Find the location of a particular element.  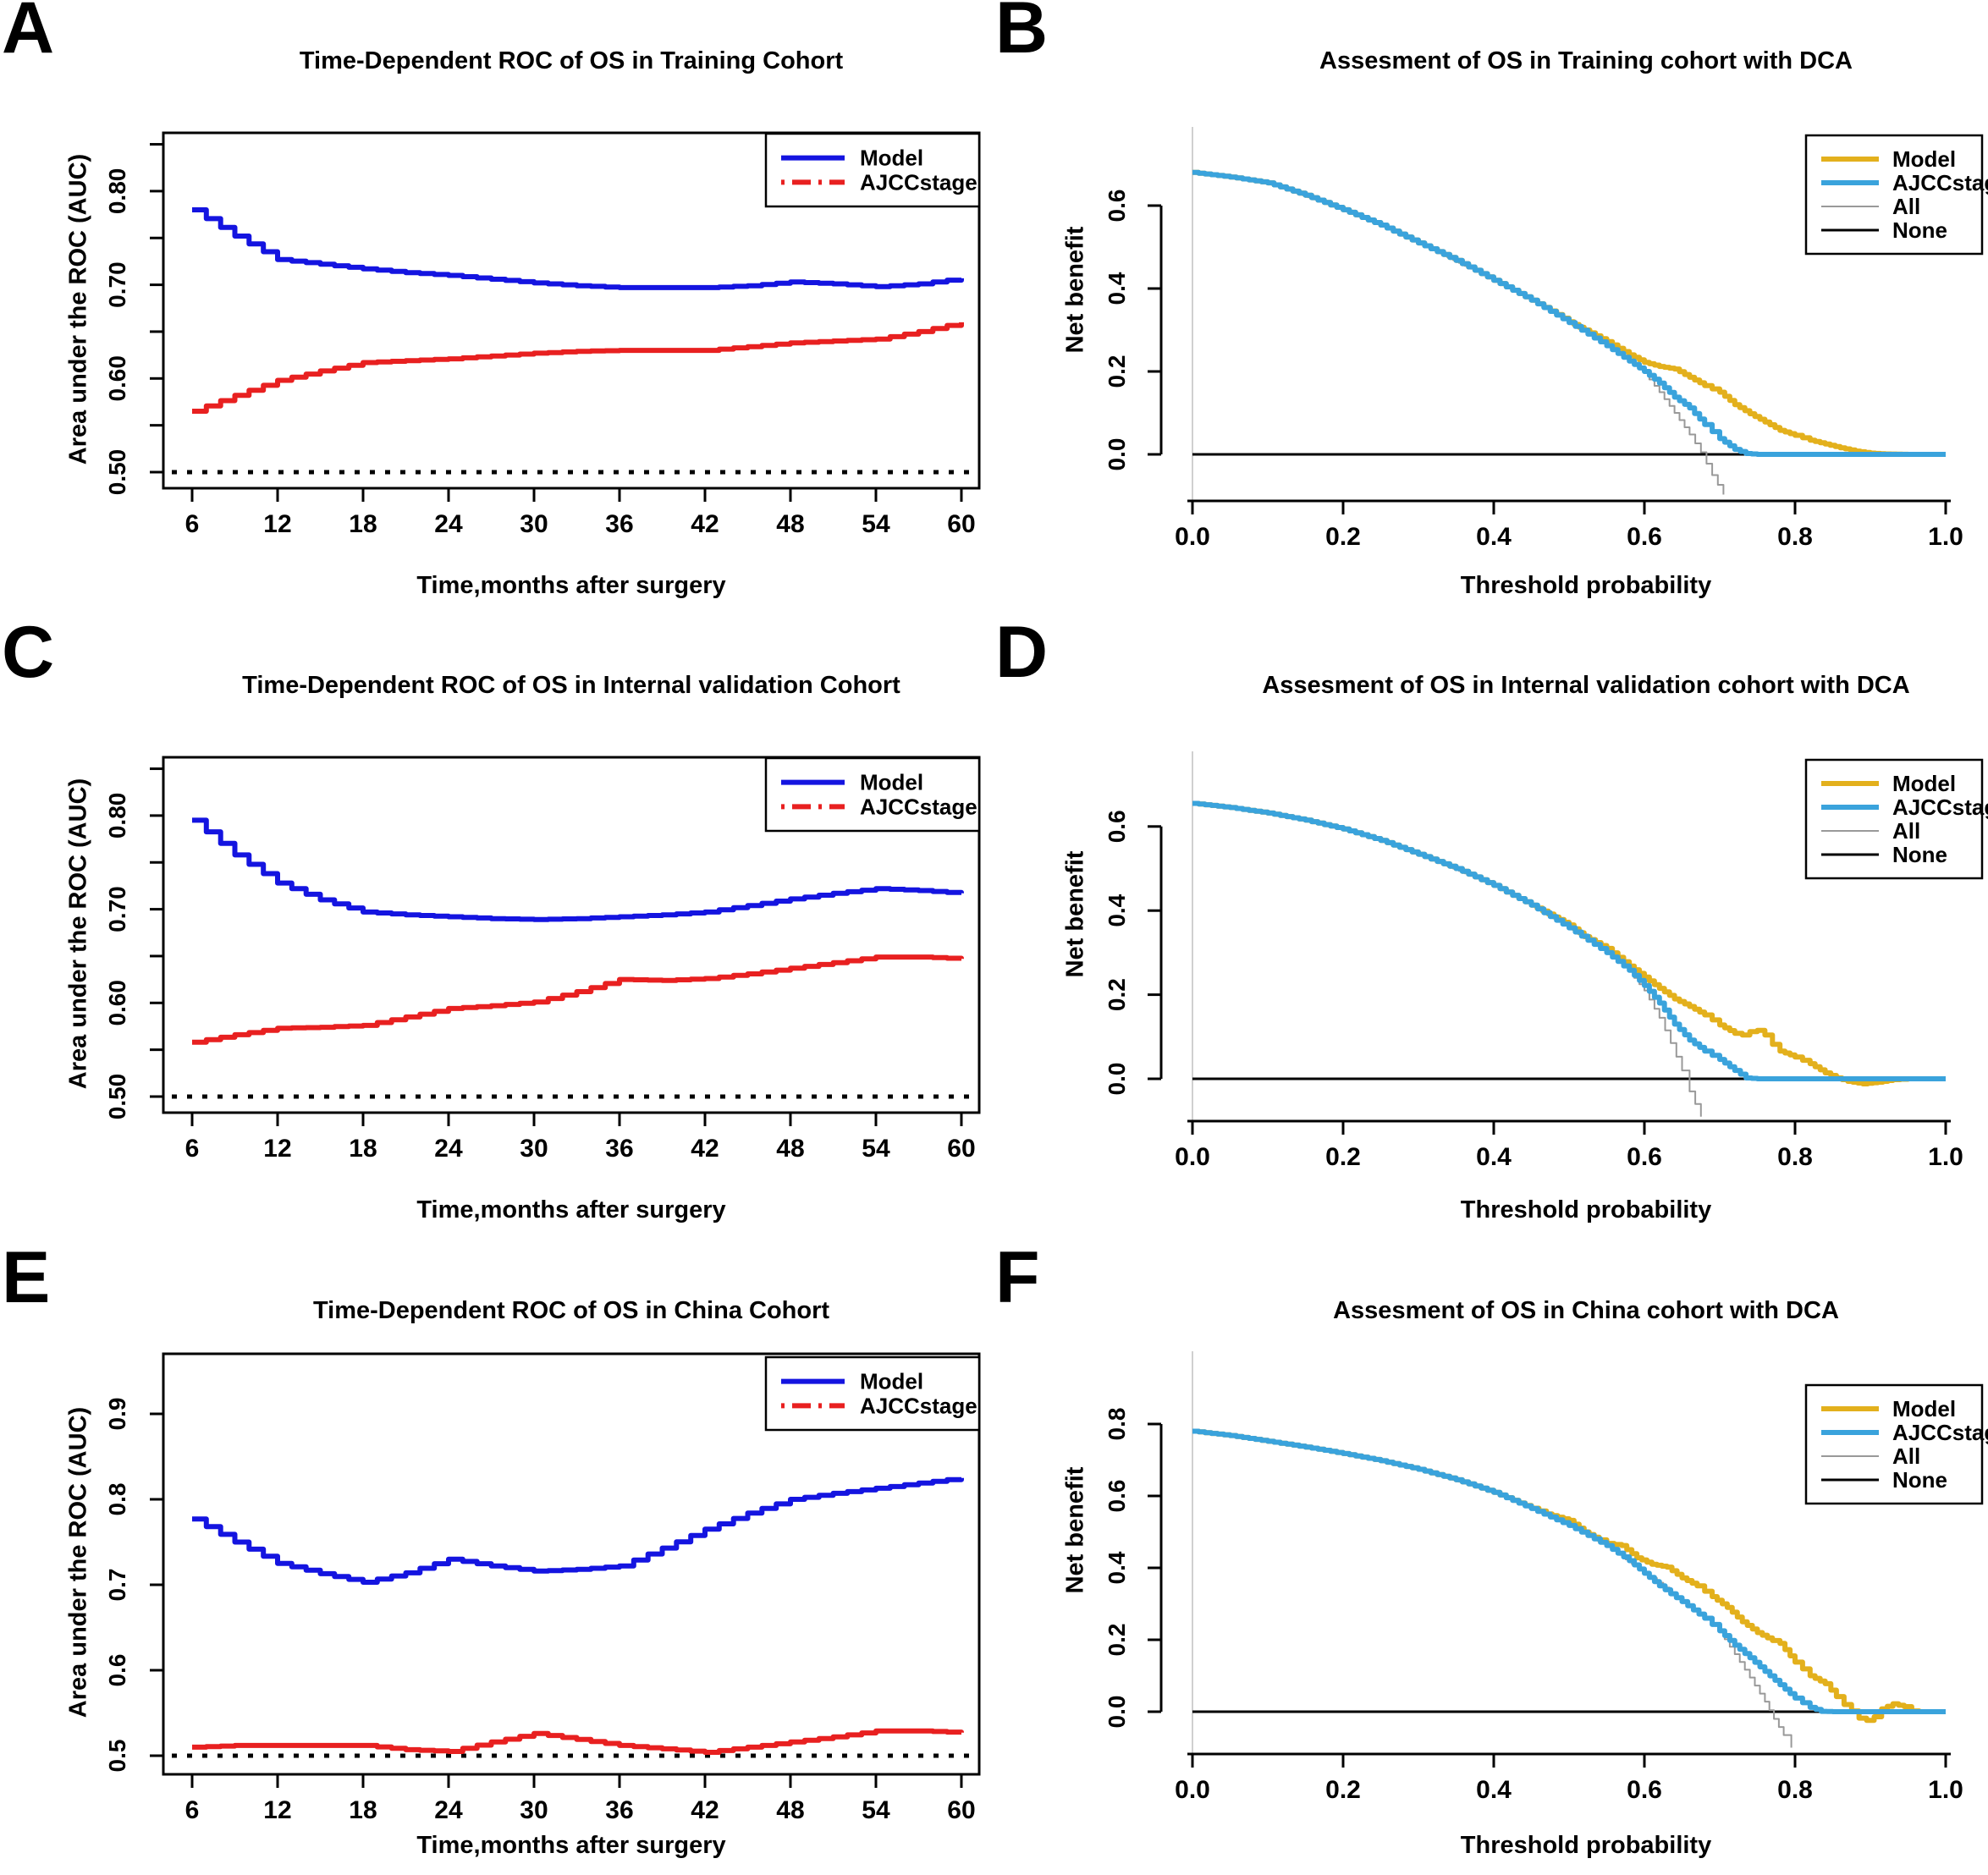

panel-letter-D: D is located at coordinates (1022, 652).